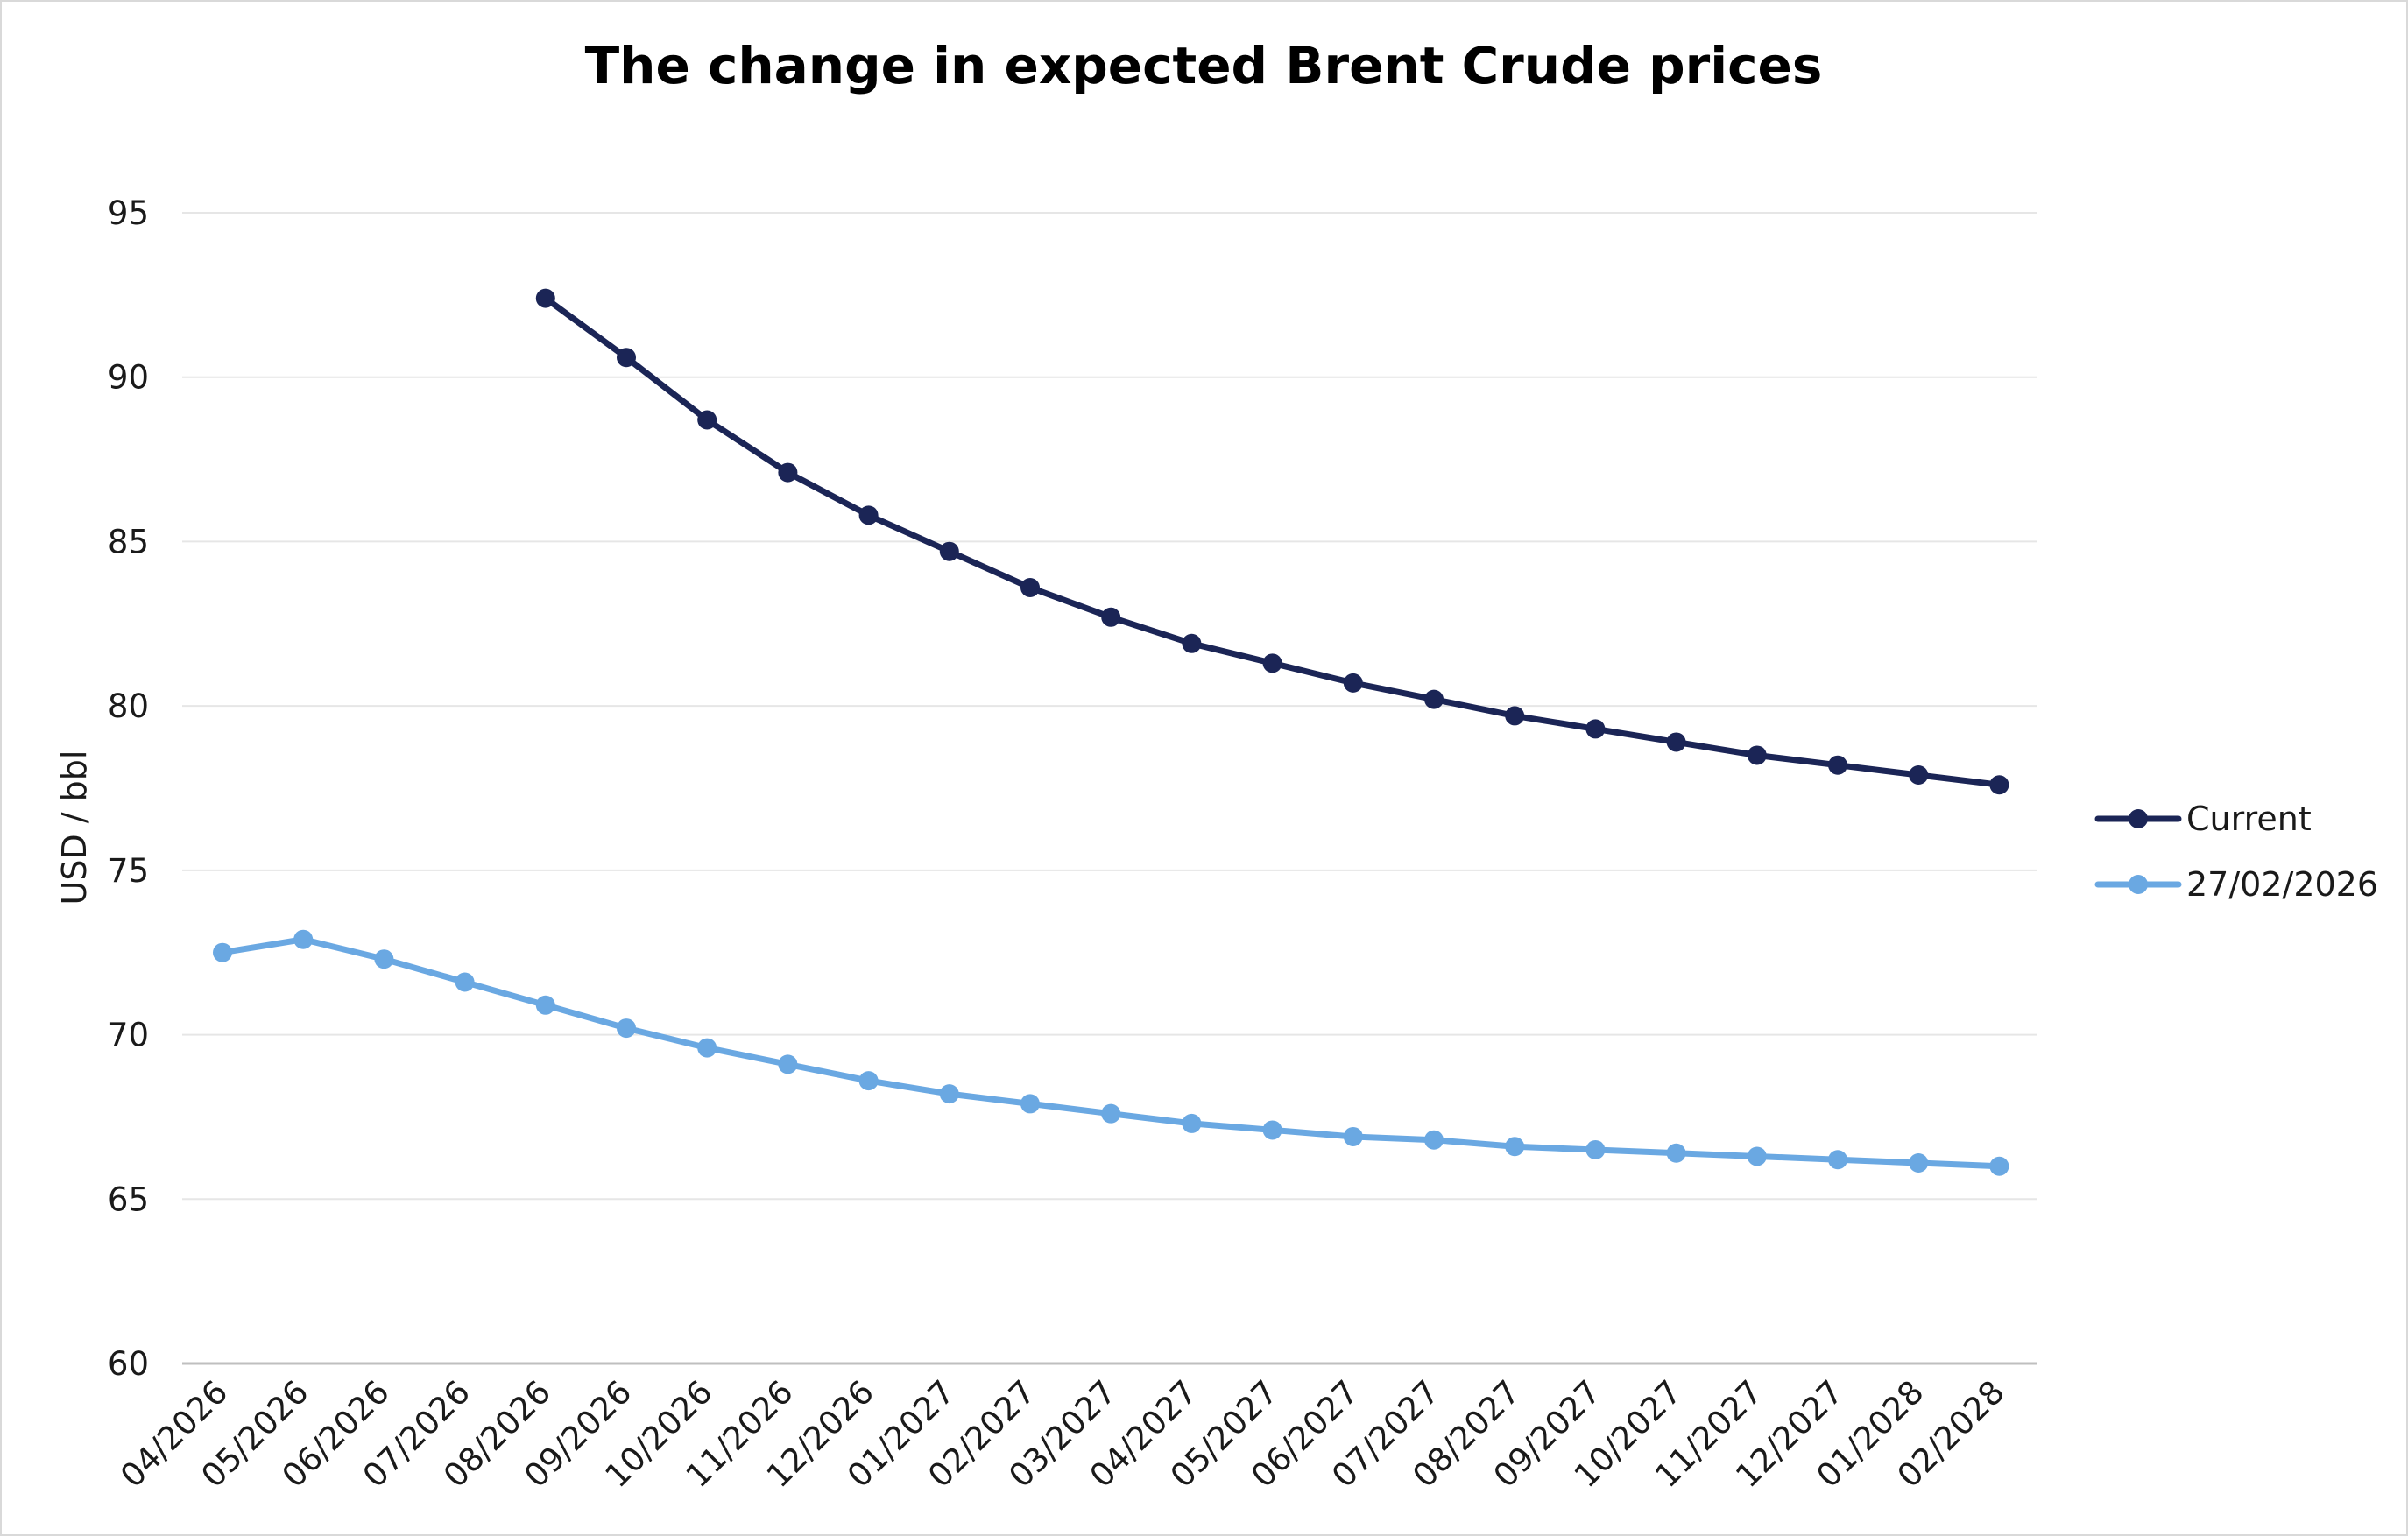 This screenshot has width=2408, height=1536. What do you see at coordinates (2282, 884) in the screenshot?
I see `legend-label: 27/02/2026` at bounding box center [2282, 884].